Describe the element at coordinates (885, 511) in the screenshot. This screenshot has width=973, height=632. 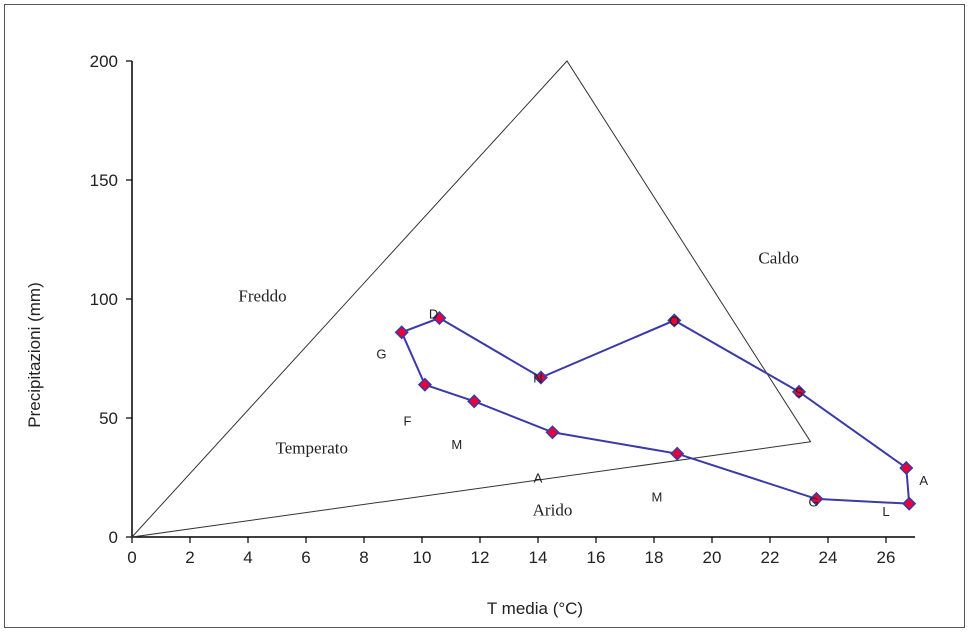
I see `point-label: L` at that location.